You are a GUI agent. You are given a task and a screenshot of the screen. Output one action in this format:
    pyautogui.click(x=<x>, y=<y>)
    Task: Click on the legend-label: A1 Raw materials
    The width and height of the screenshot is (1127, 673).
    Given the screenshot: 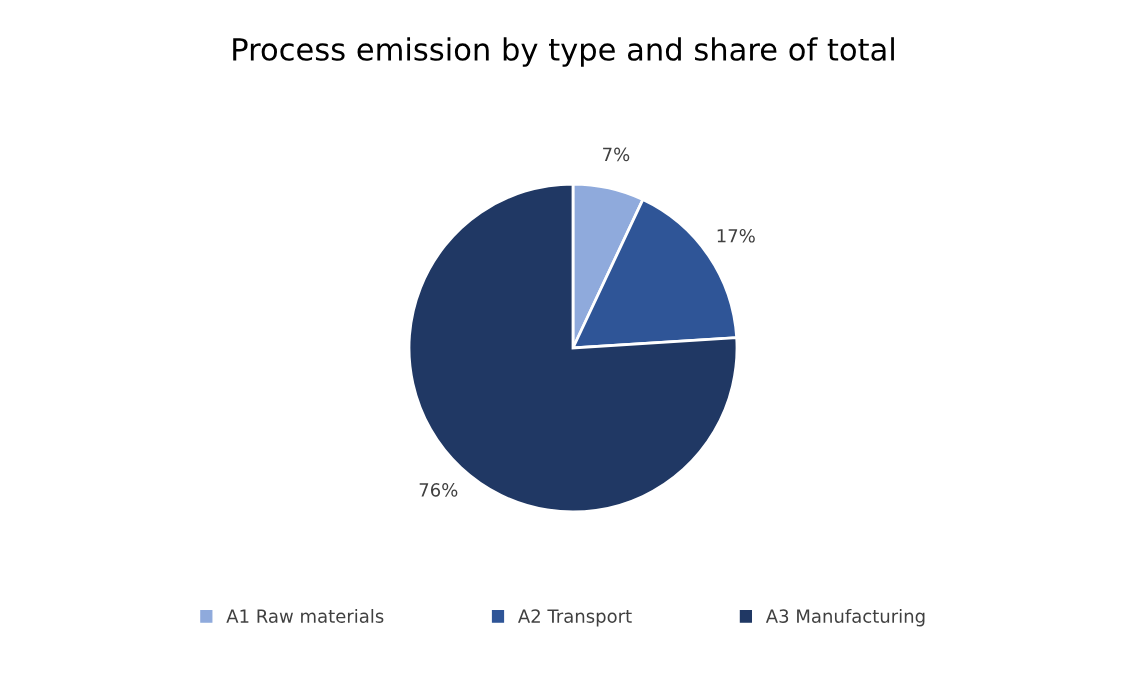 What is the action you would take?
    pyautogui.click(x=305, y=615)
    